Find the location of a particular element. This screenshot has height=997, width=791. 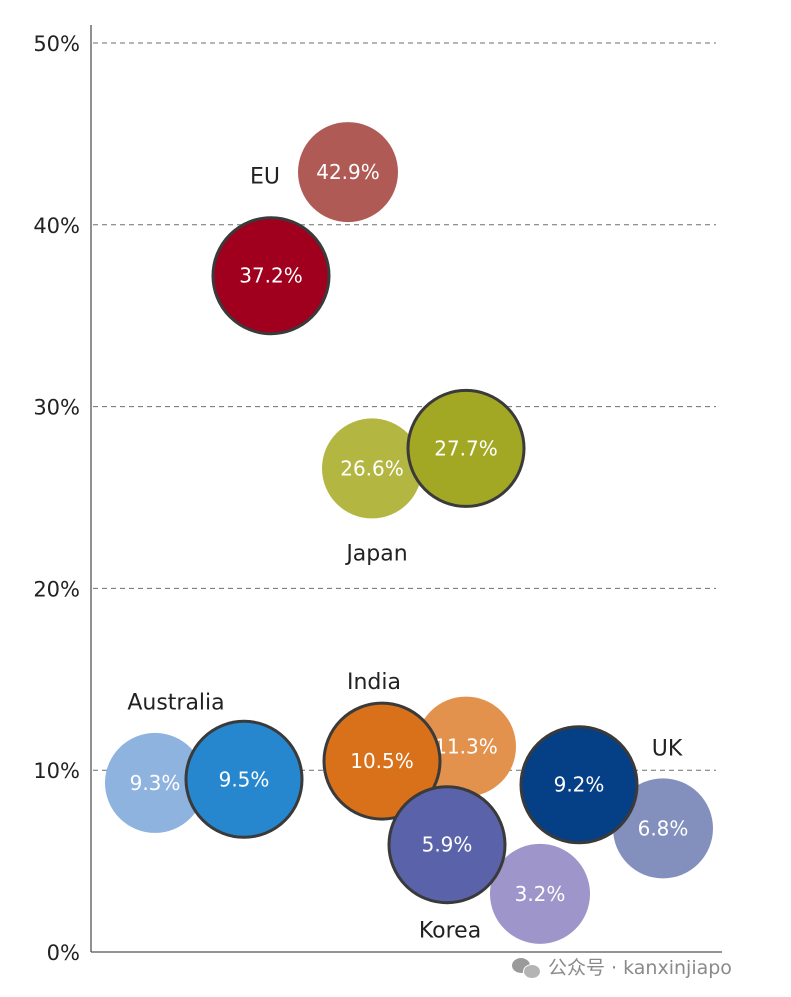

y-tick-label: 10% is located at coordinates (56, 771).